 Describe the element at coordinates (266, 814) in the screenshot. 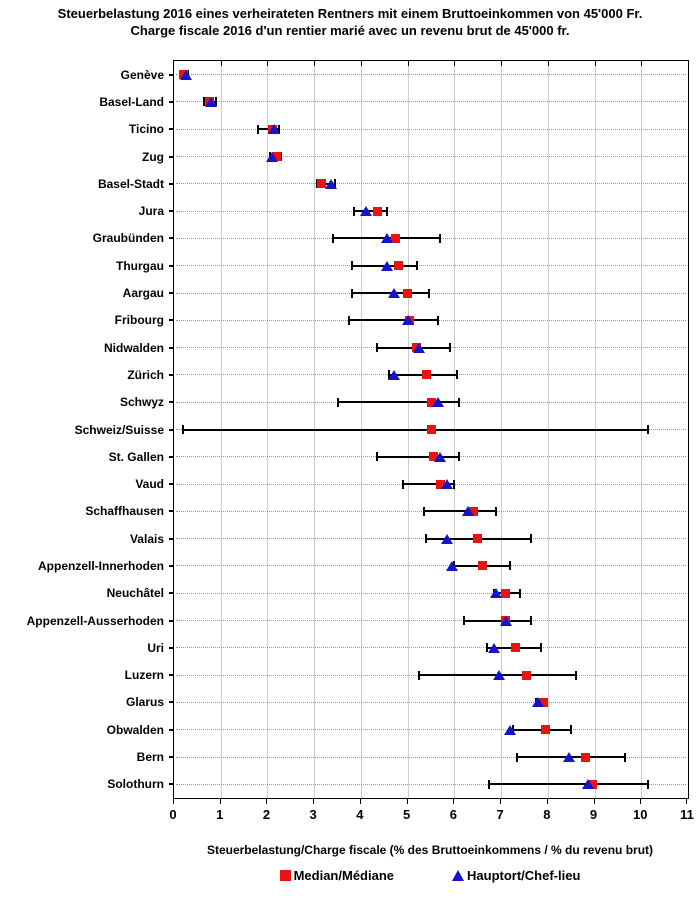

I see `x-axis-tick-label: 2` at that location.